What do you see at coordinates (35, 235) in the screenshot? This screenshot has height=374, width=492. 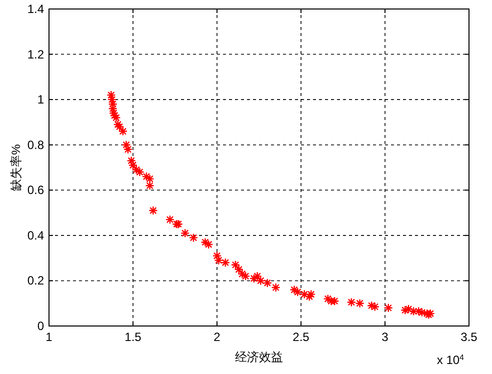 I see `y-tick-label: 0.4` at bounding box center [35, 235].